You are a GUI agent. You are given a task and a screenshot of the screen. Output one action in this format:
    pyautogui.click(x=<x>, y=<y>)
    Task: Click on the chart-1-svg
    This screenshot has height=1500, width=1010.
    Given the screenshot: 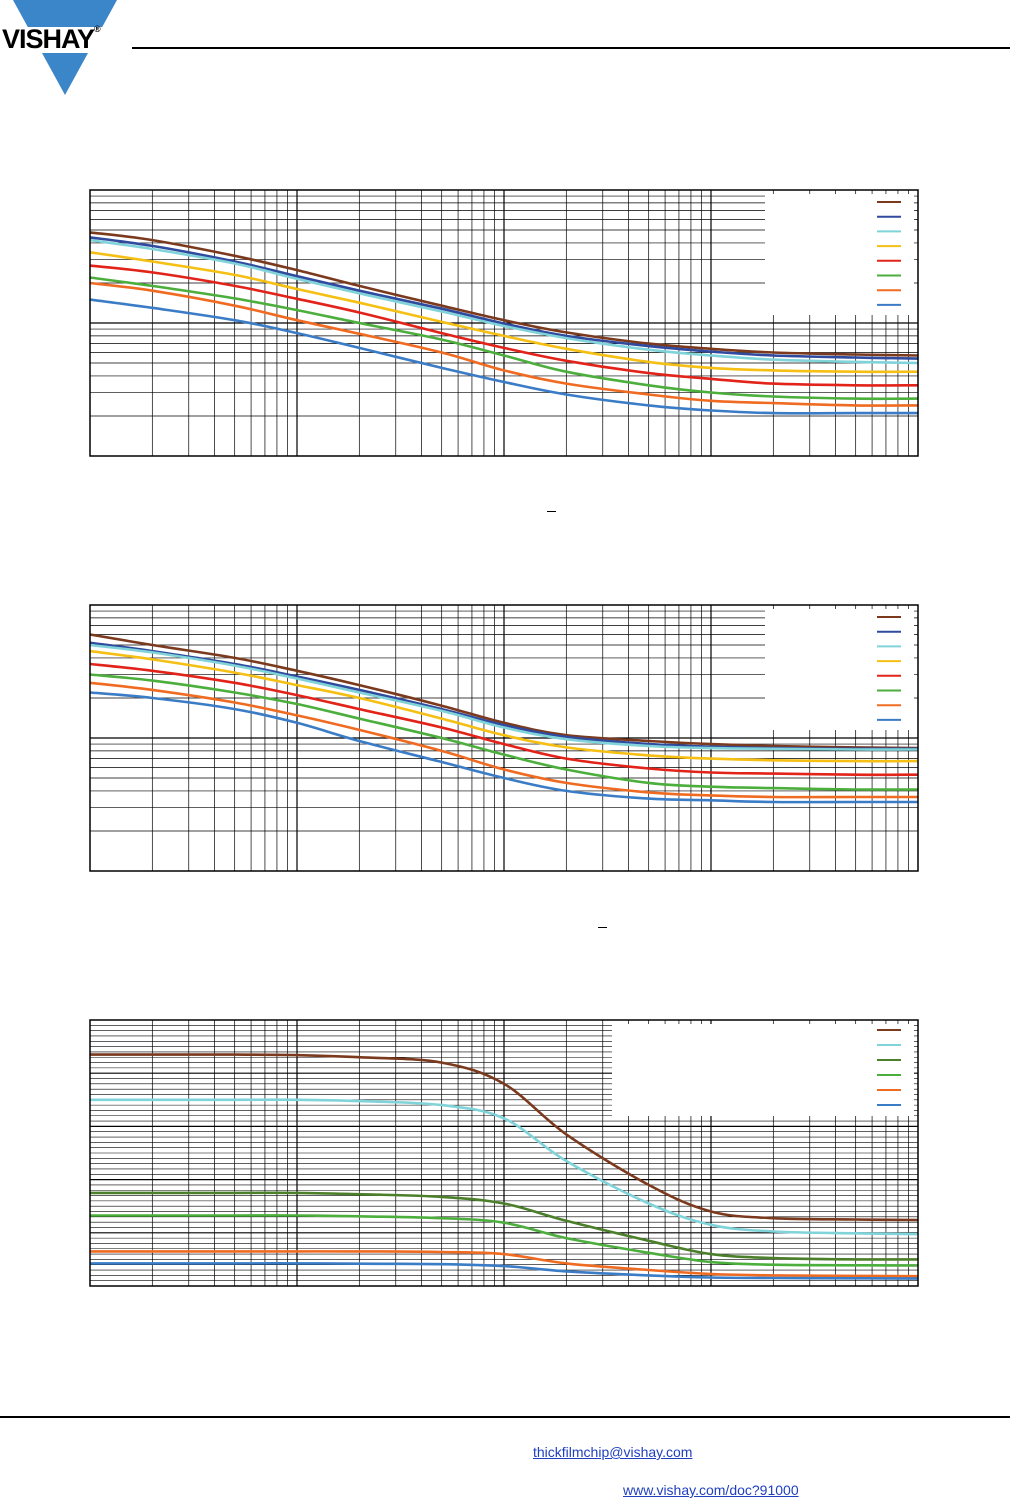 What is the action you would take?
    pyautogui.click(x=504, y=323)
    